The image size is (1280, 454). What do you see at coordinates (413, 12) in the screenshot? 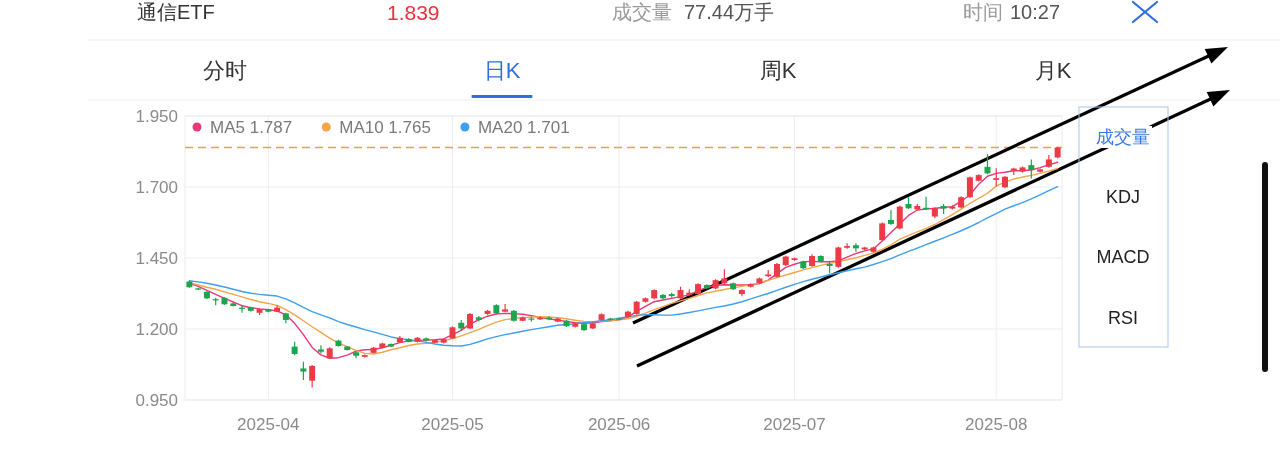
I see `annotation: 1.839` at bounding box center [413, 12].